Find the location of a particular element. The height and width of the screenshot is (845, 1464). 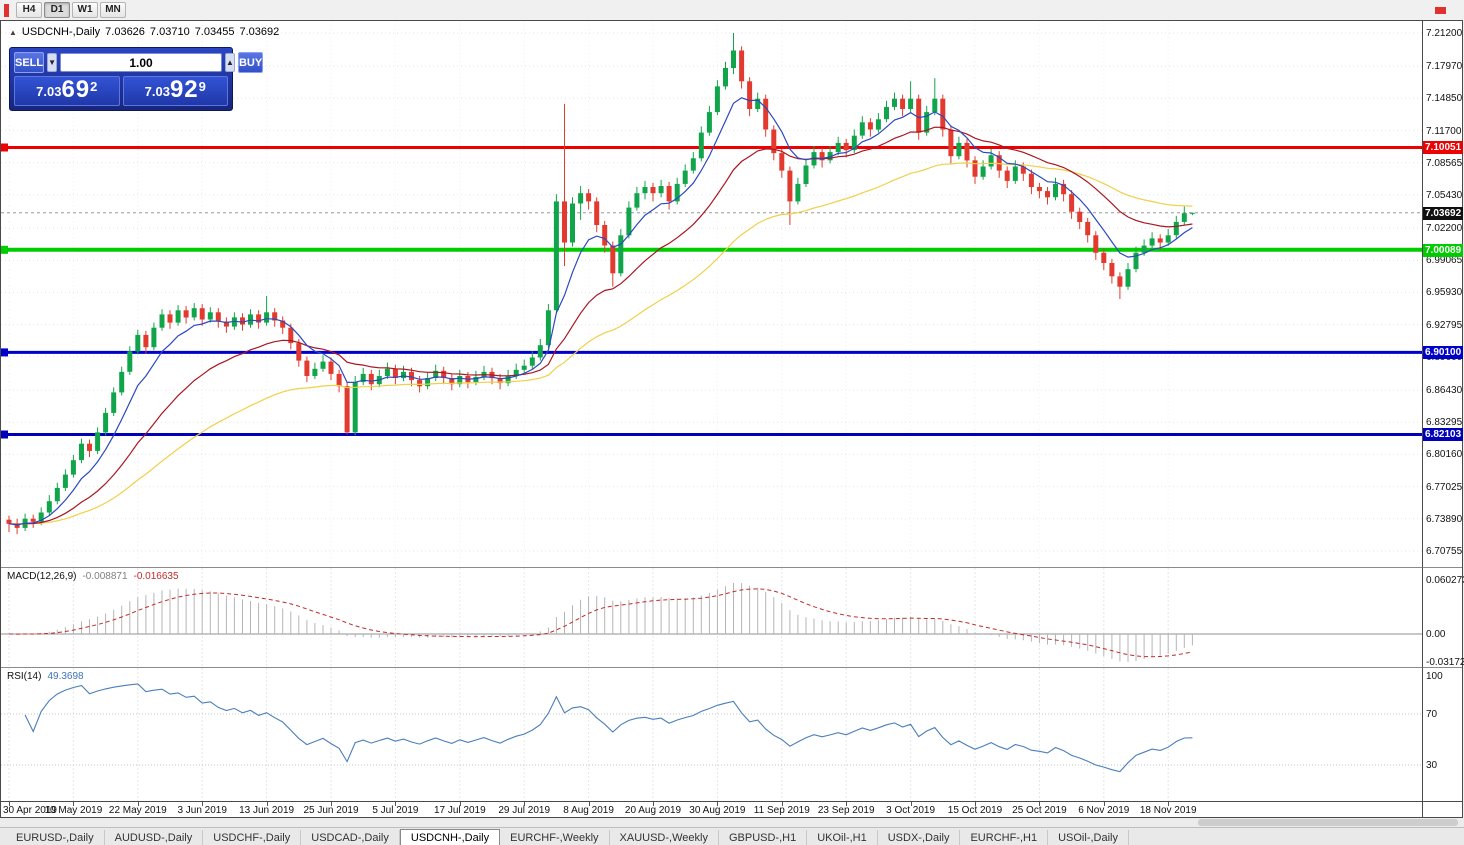

price-line-badge: 6.82103 is located at coordinates (1443, 435).